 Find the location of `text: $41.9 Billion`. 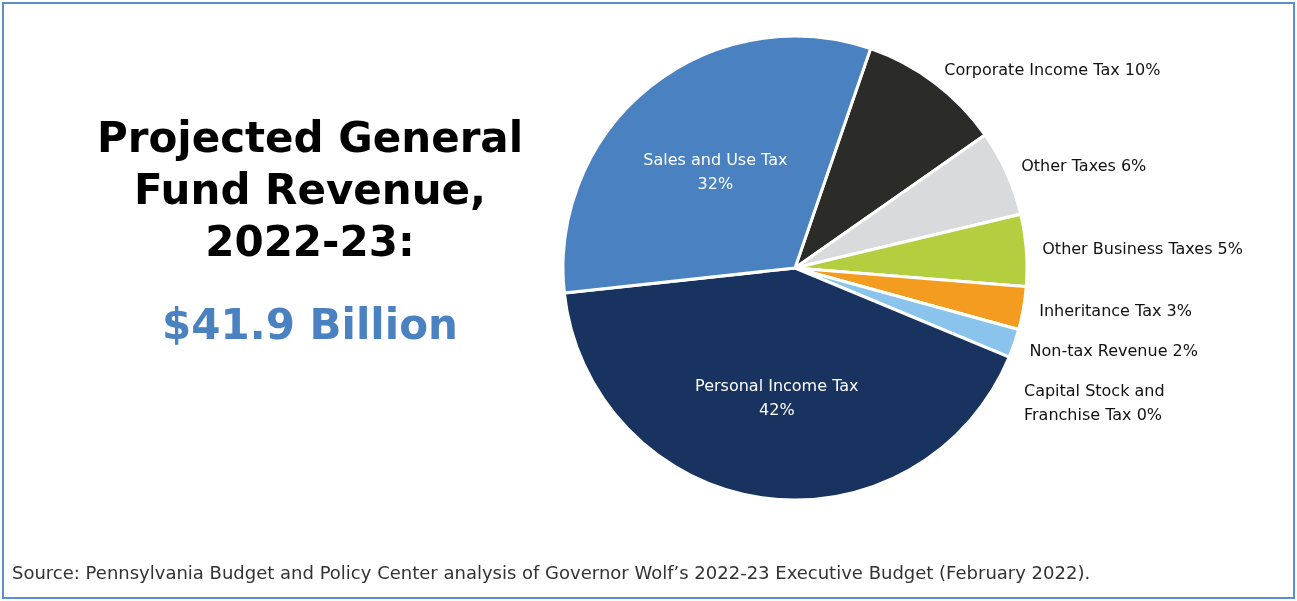

text: $41.9 Billion is located at coordinates (310, 324).